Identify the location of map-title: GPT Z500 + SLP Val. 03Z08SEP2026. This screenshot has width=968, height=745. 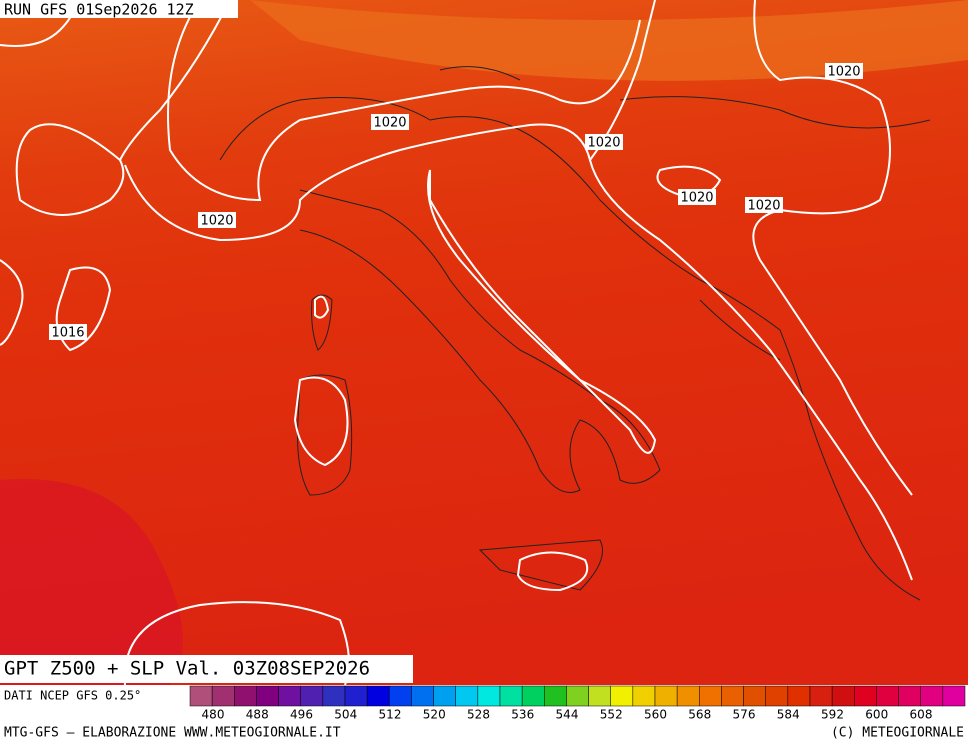
(187, 669).